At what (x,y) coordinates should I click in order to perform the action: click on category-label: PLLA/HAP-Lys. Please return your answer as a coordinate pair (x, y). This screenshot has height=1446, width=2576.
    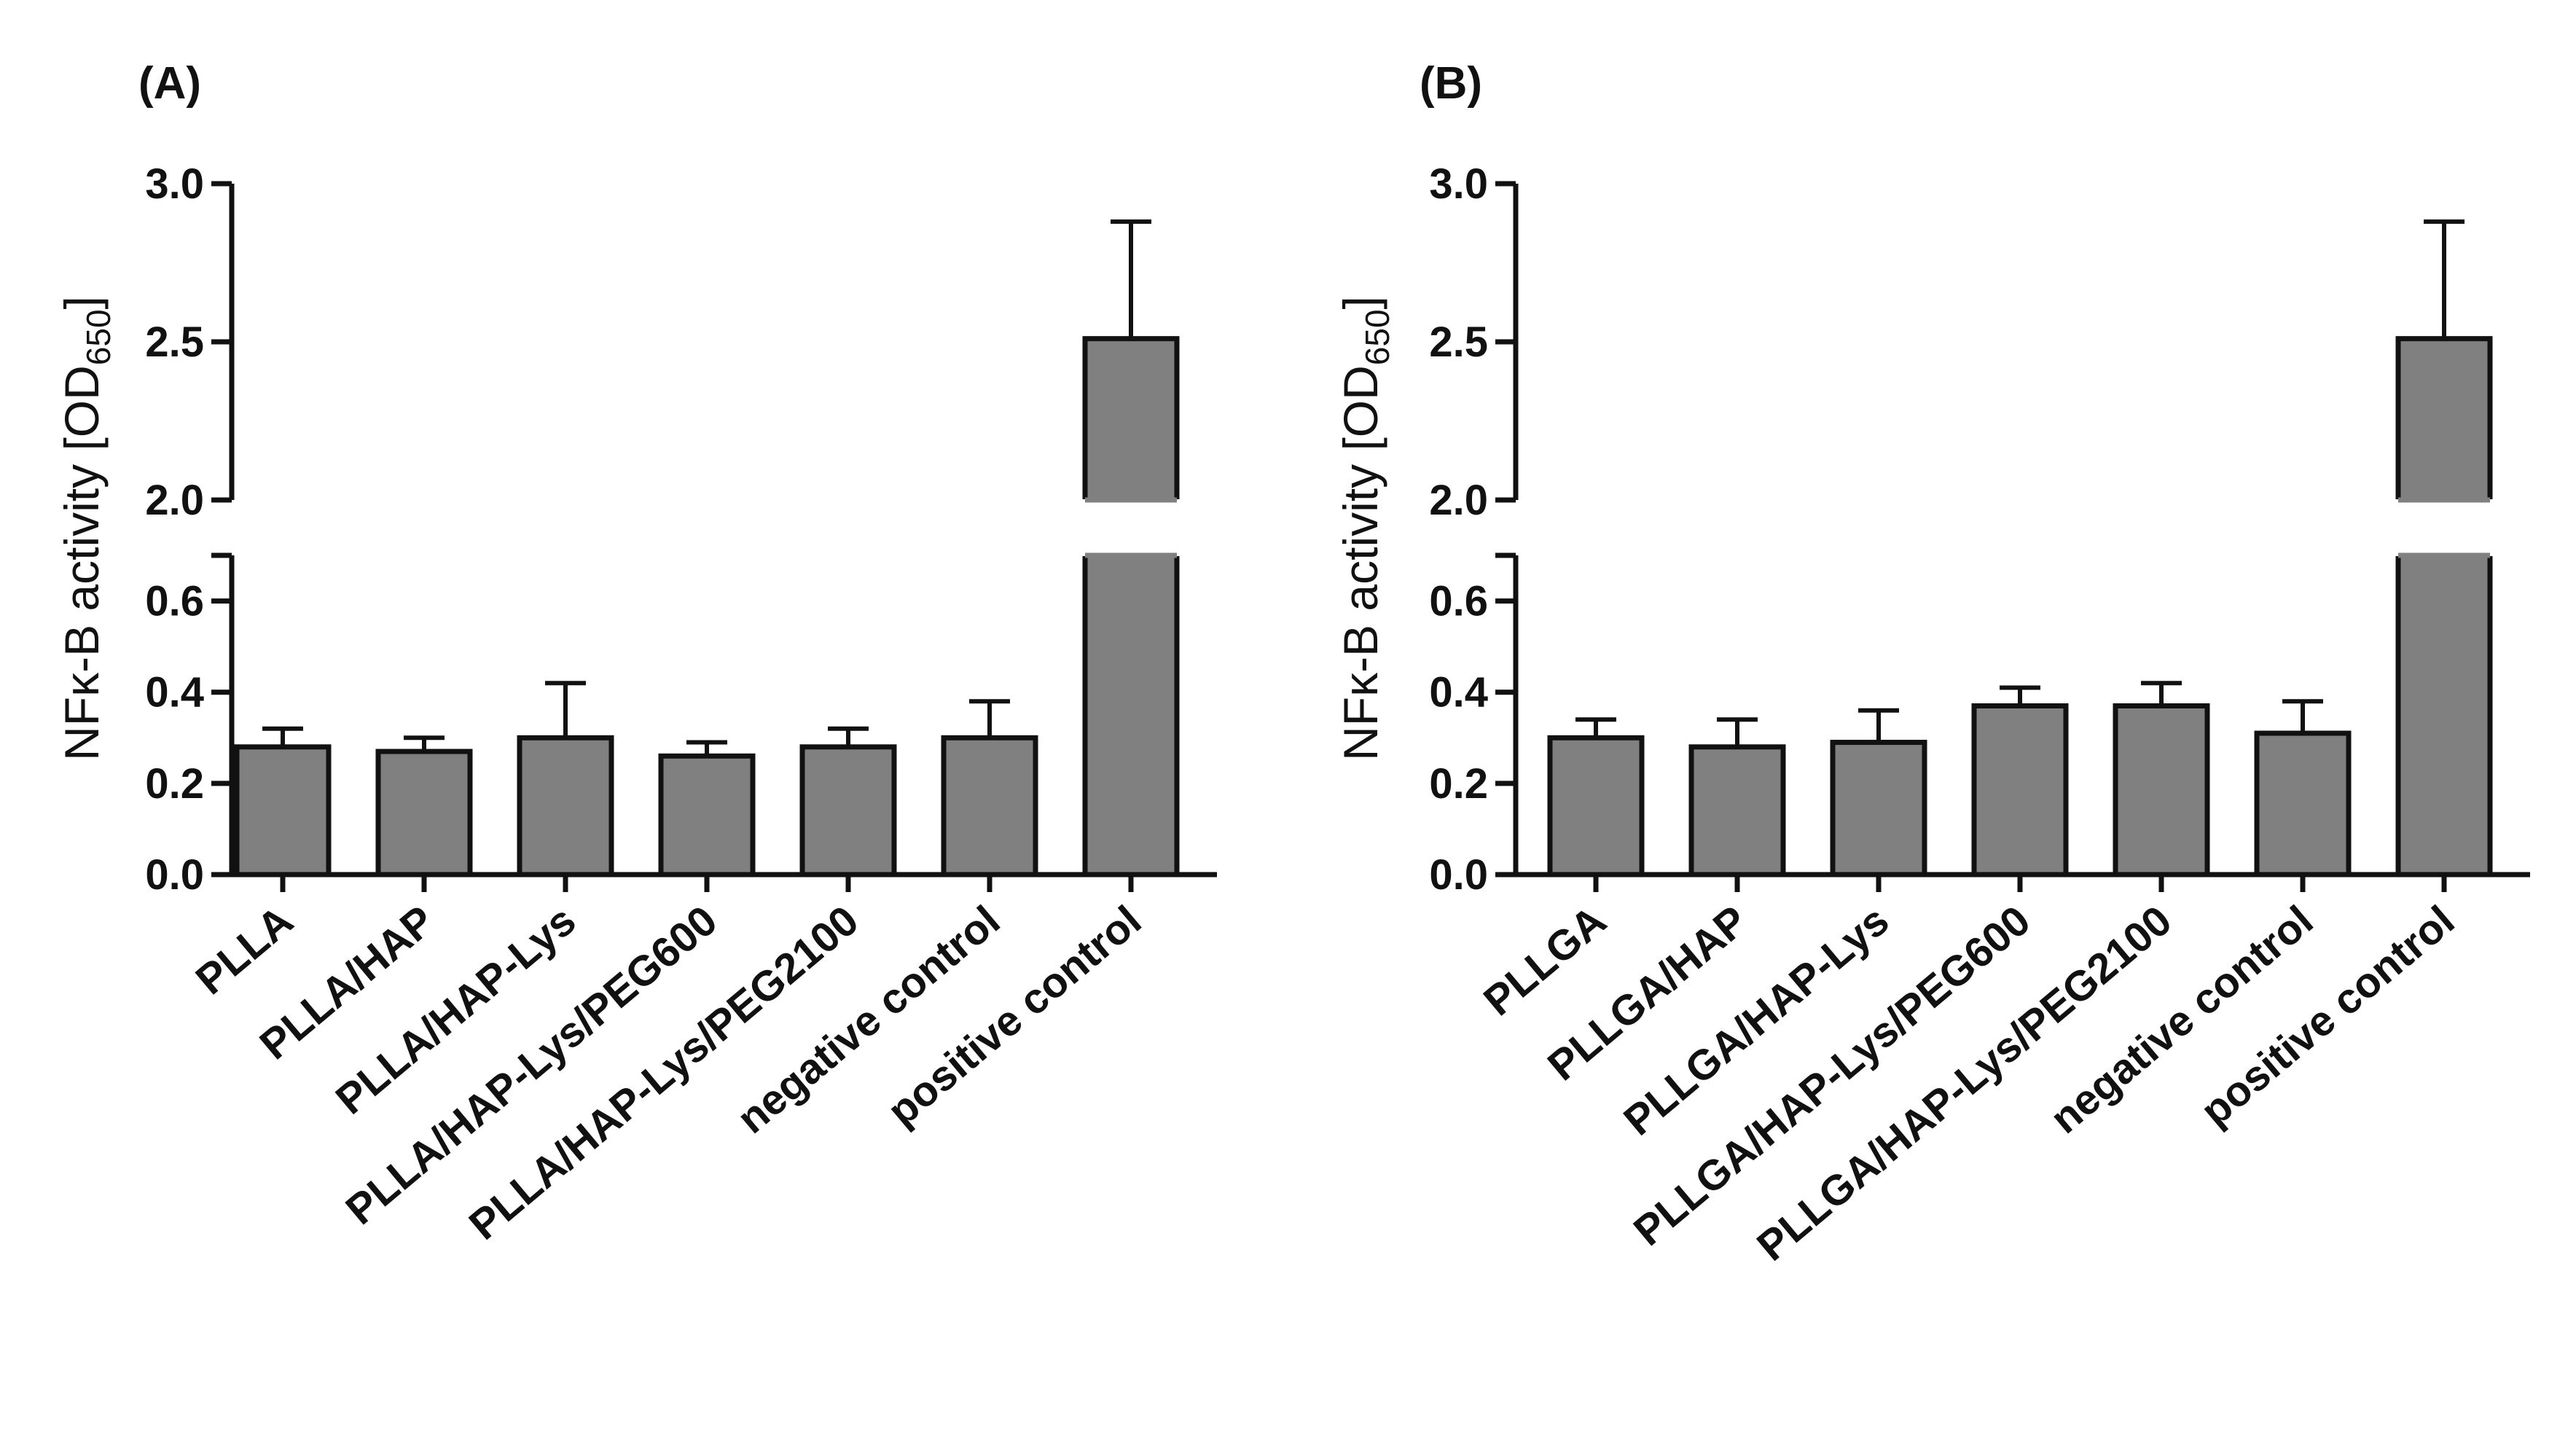
    Looking at the image, I should click on (456, 1010).